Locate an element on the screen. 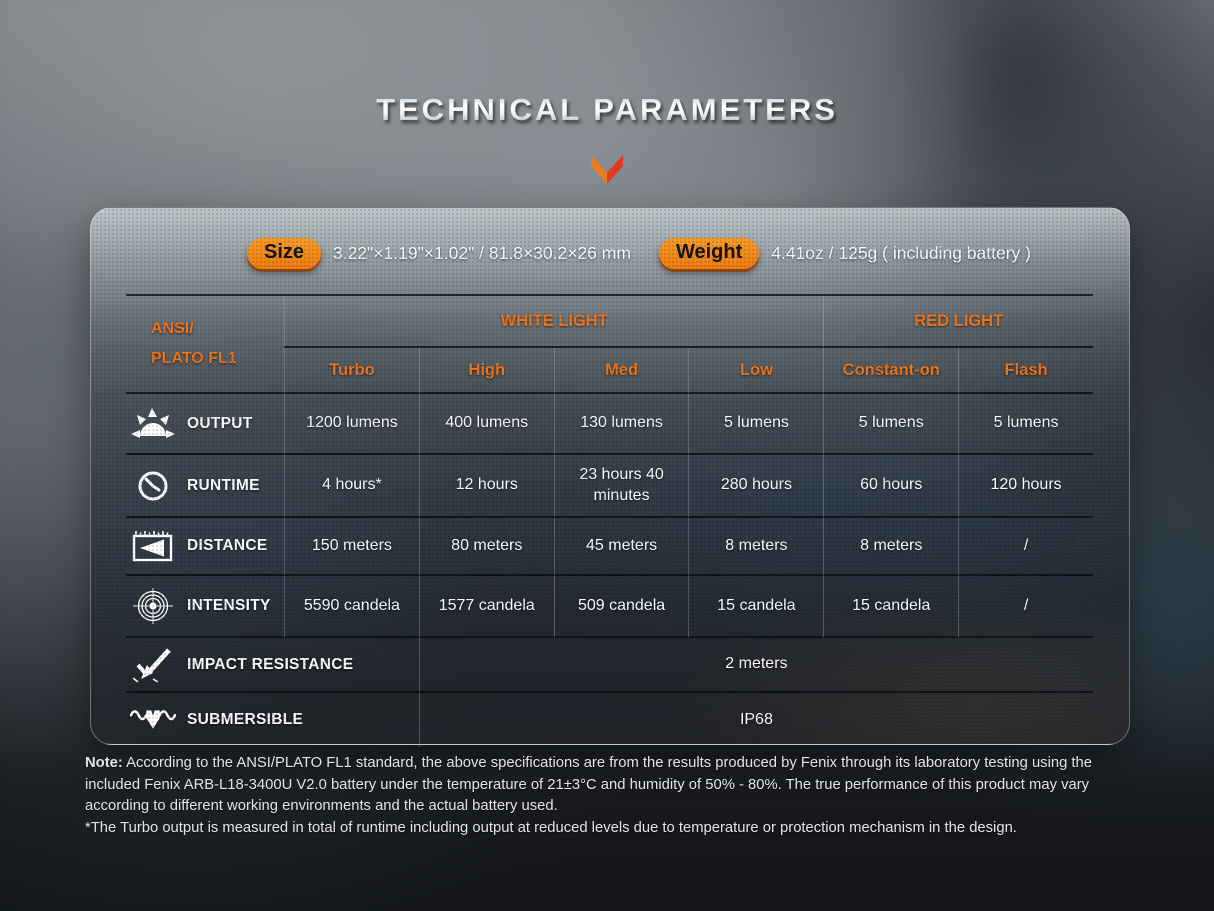 The image size is (1214, 911). standard-label-line1: ANSI/ is located at coordinates (172, 328).